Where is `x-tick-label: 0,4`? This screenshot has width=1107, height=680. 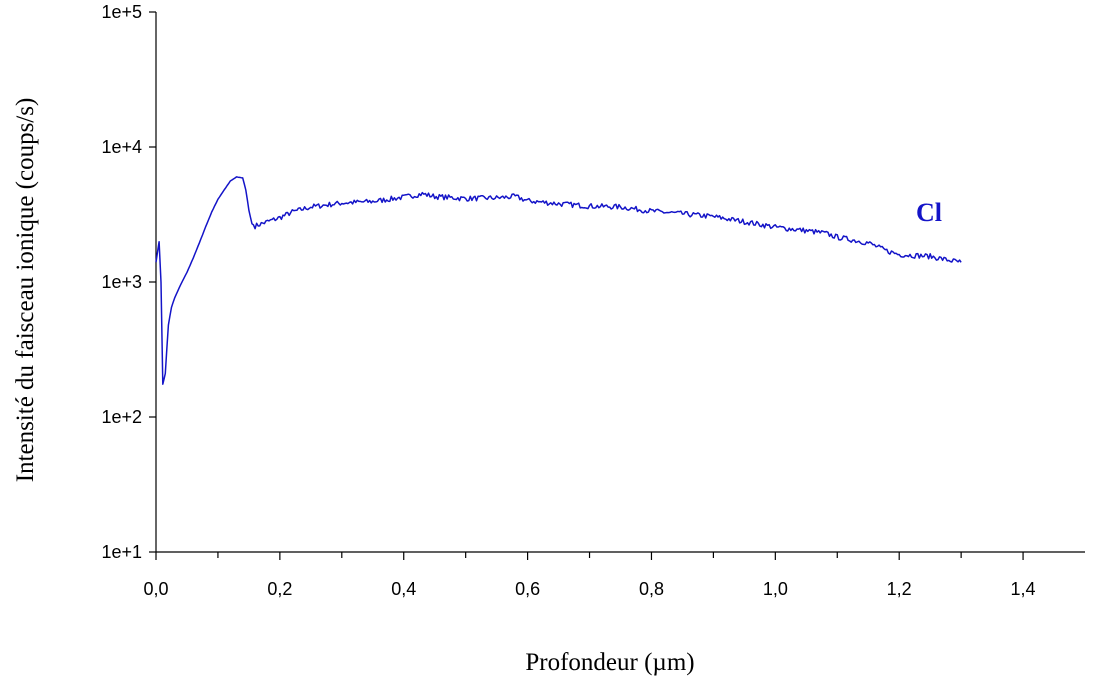 x-tick-label: 0,4 is located at coordinates (403, 589).